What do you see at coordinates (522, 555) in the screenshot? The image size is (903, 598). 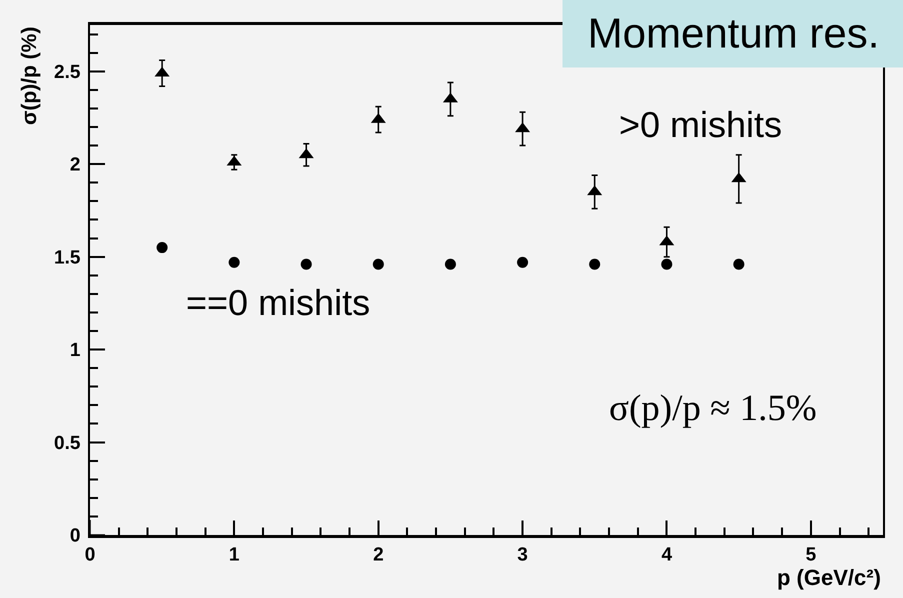 I see `x-tick-label: 3` at bounding box center [522, 555].